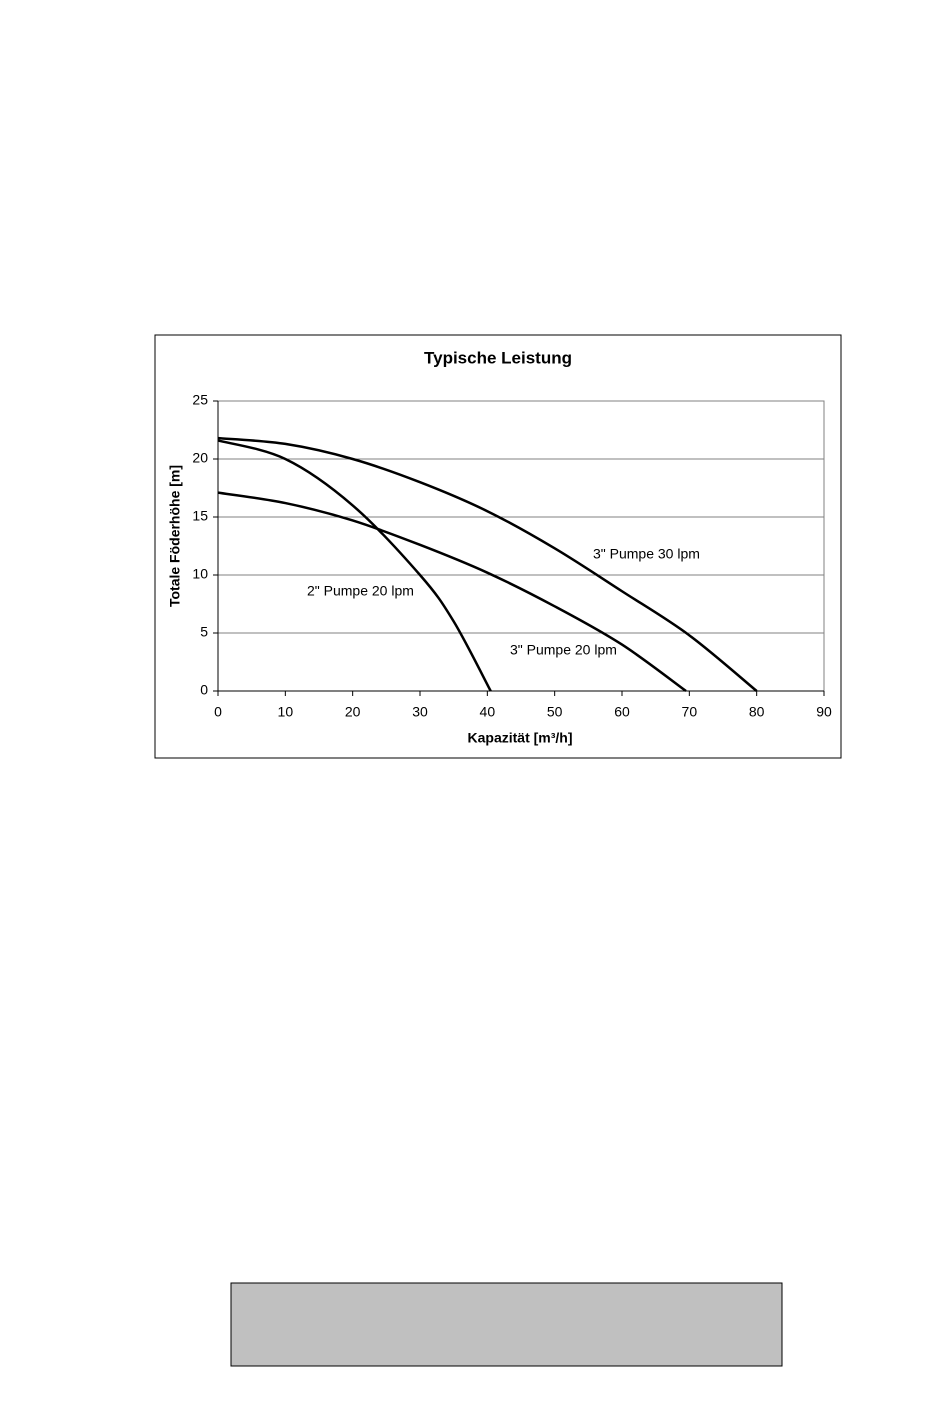  I want to click on series-label: 3" Pumpe 30 lpm, so click(646, 554).